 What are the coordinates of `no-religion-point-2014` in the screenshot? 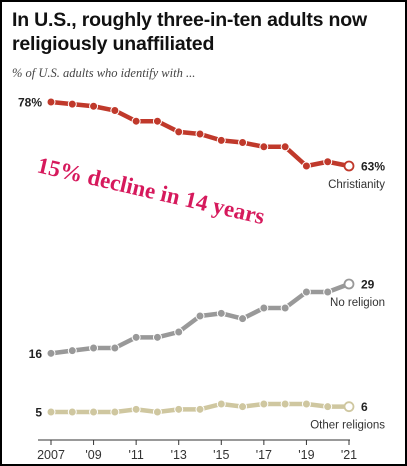 It's located at (200, 316).